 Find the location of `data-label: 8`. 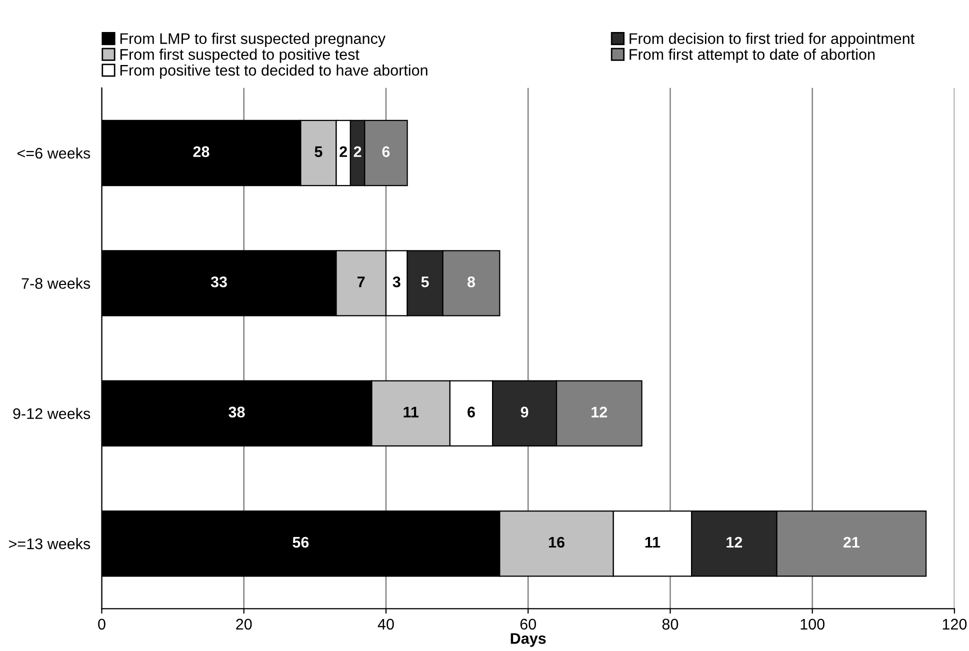

data-label: 8 is located at coordinates (471, 282).